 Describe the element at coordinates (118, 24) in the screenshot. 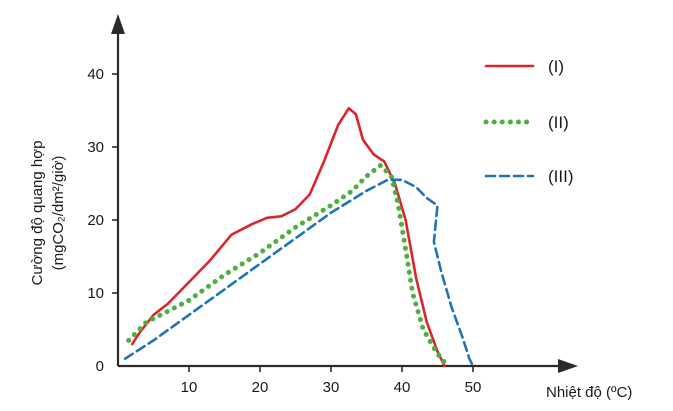

I see `y-axis-arrow` at that location.